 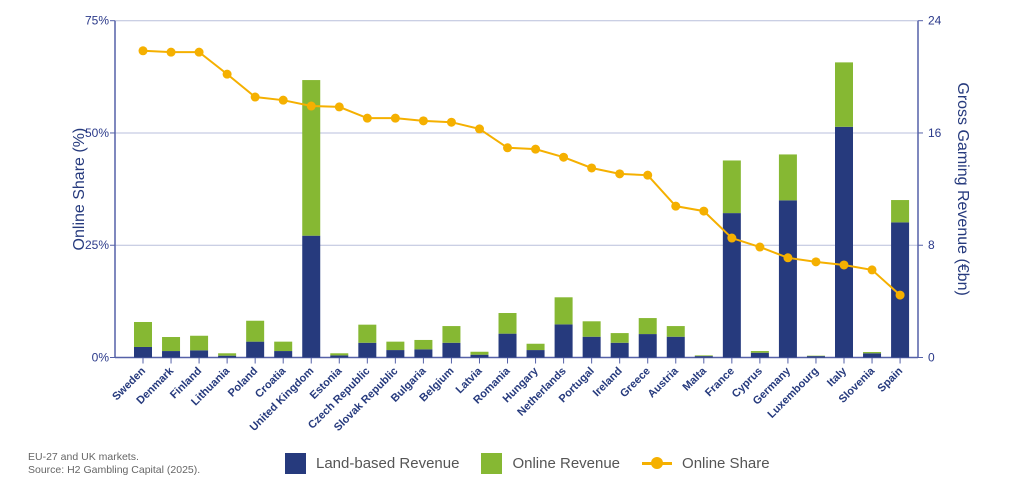 I want to click on bar-online-hungary, so click(x=535, y=347).